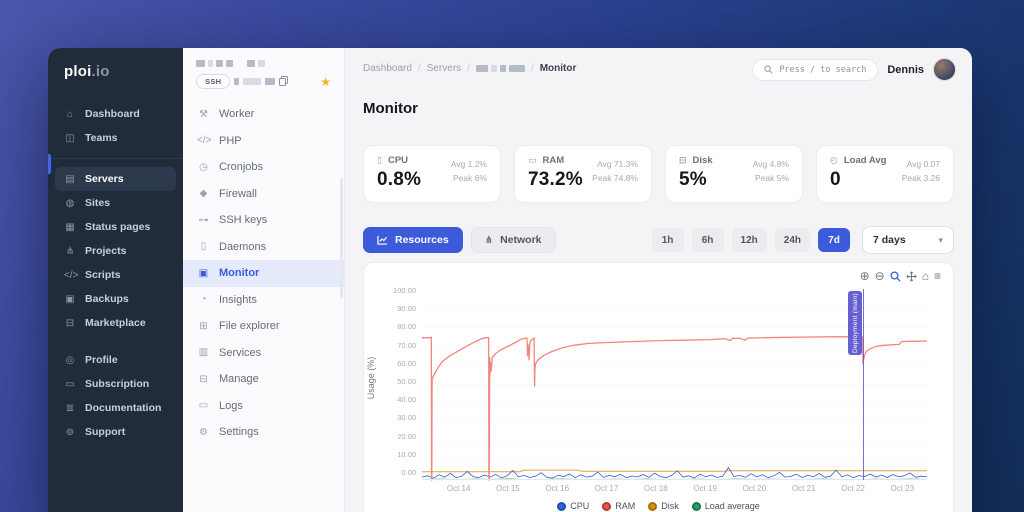 This screenshot has height=512, width=1024. Describe the element at coordinates (220, 405) in the screenshot. I see `server-nav-logs: ▭ Logs` at that location.